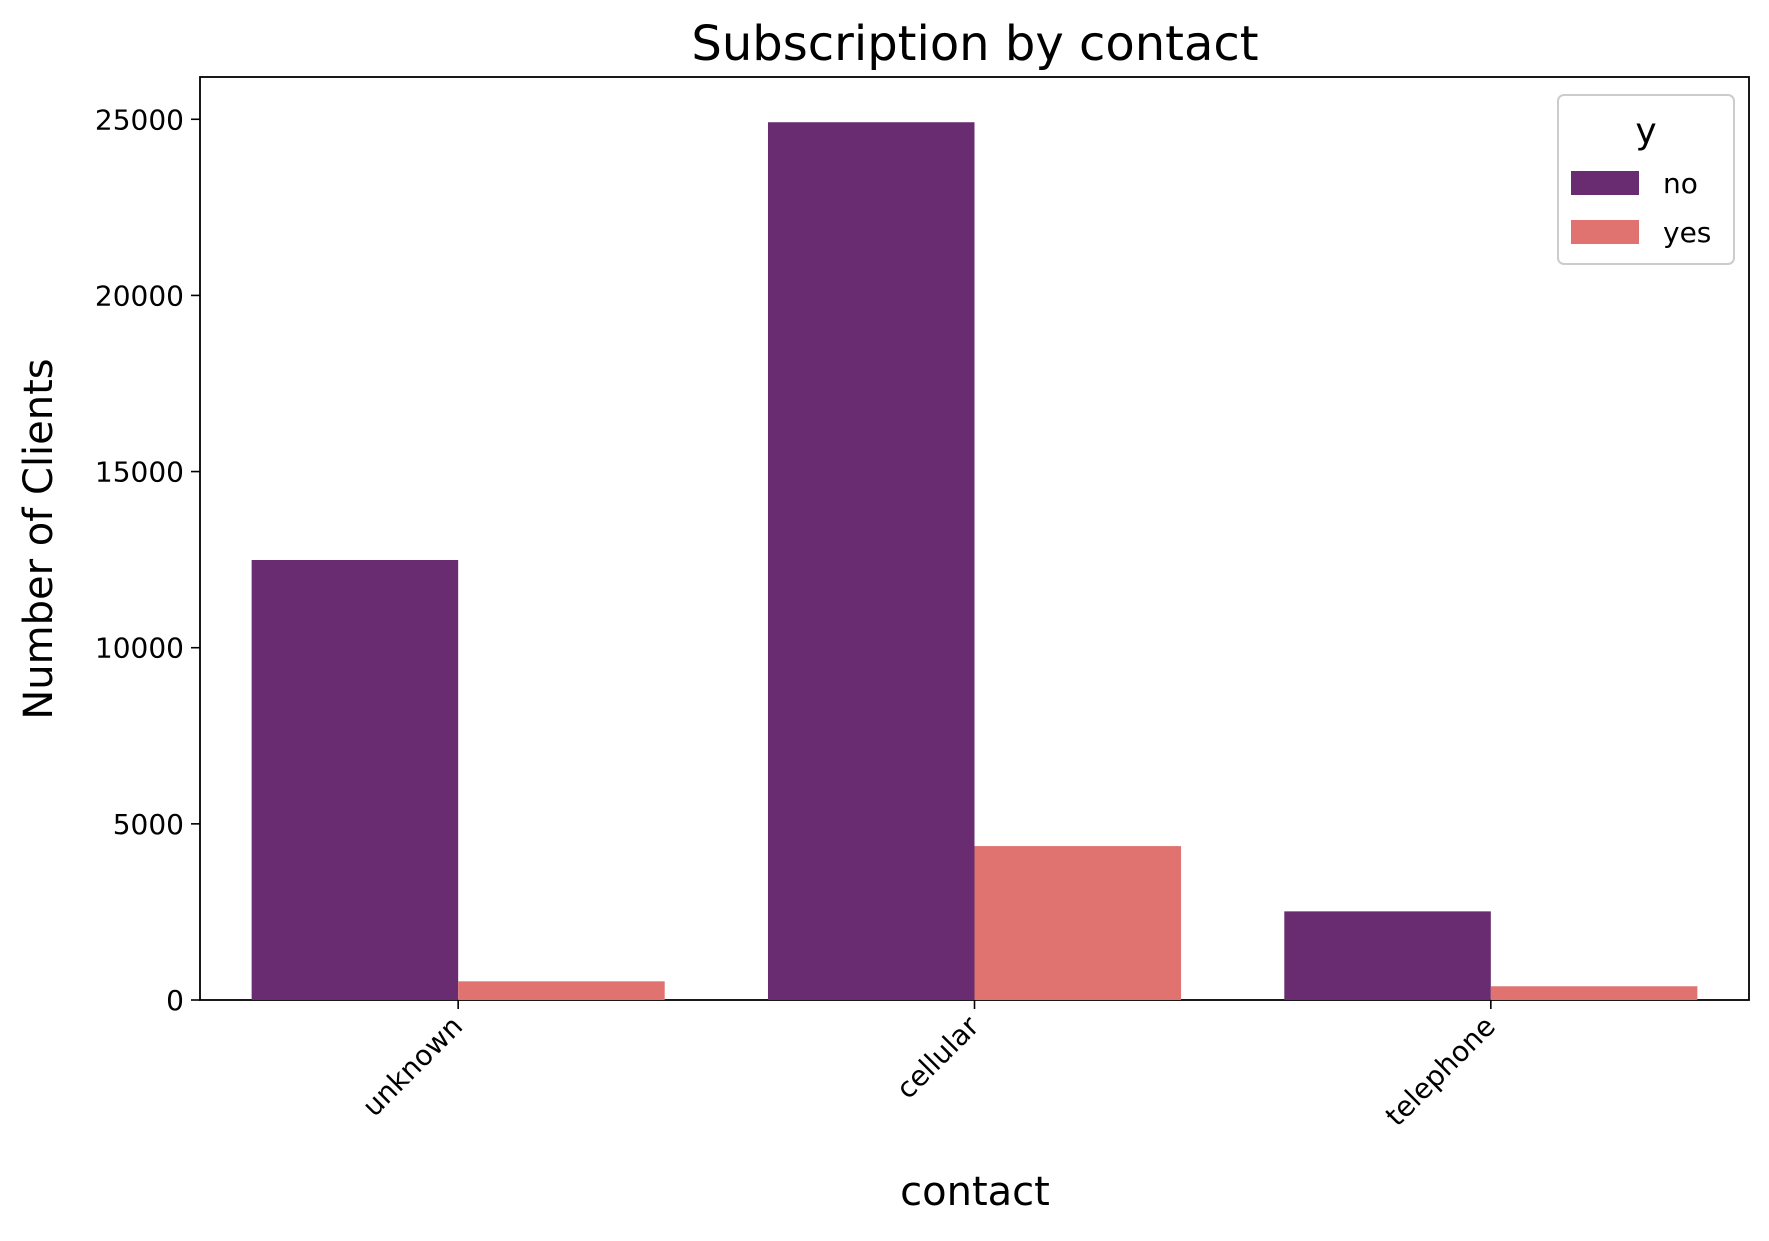 The height and width of the screenshot is (1241, 1769). What do you see at coordinates (139, 119) in the screenshot?
I see `y-tick-label-25000: 25000` at bounding box center [139, 119].